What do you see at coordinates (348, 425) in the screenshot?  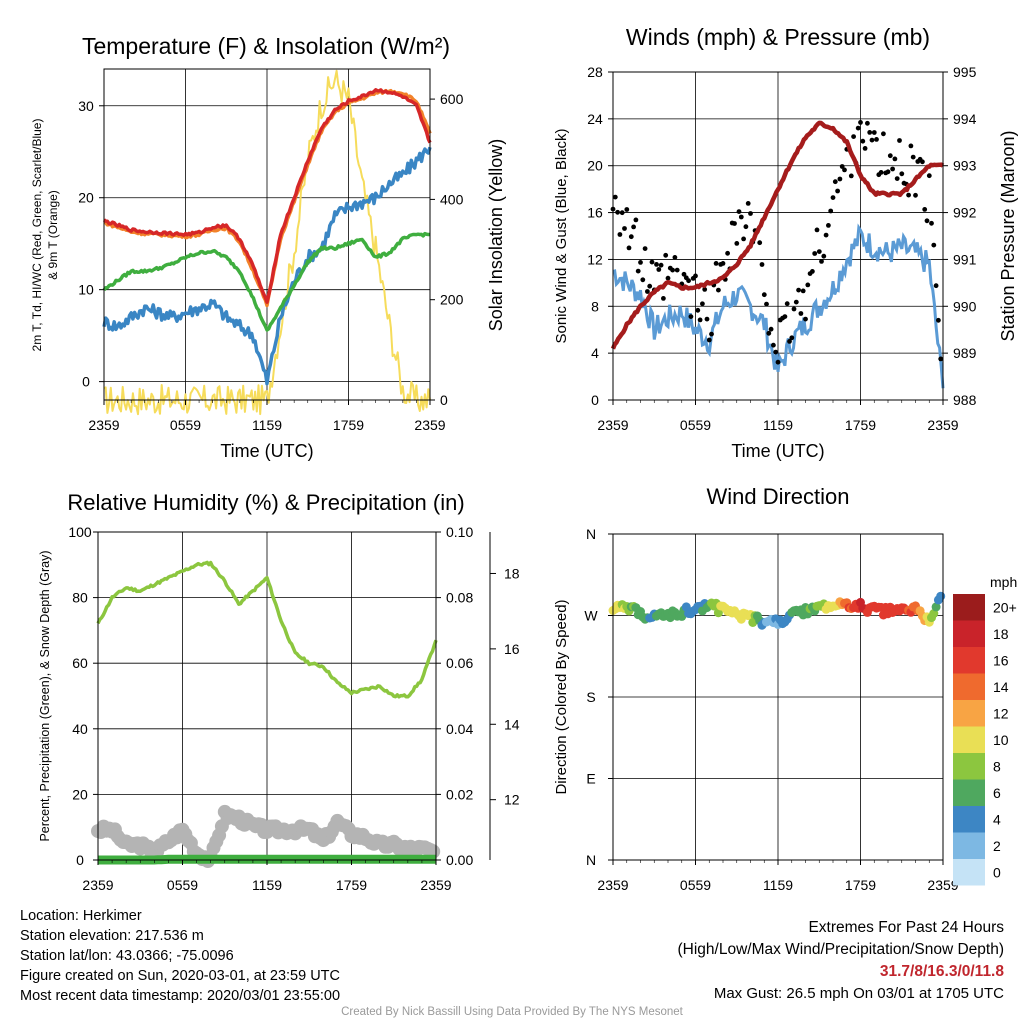 I see `x-tick-label: 1759` at bounding box center [348, 425].